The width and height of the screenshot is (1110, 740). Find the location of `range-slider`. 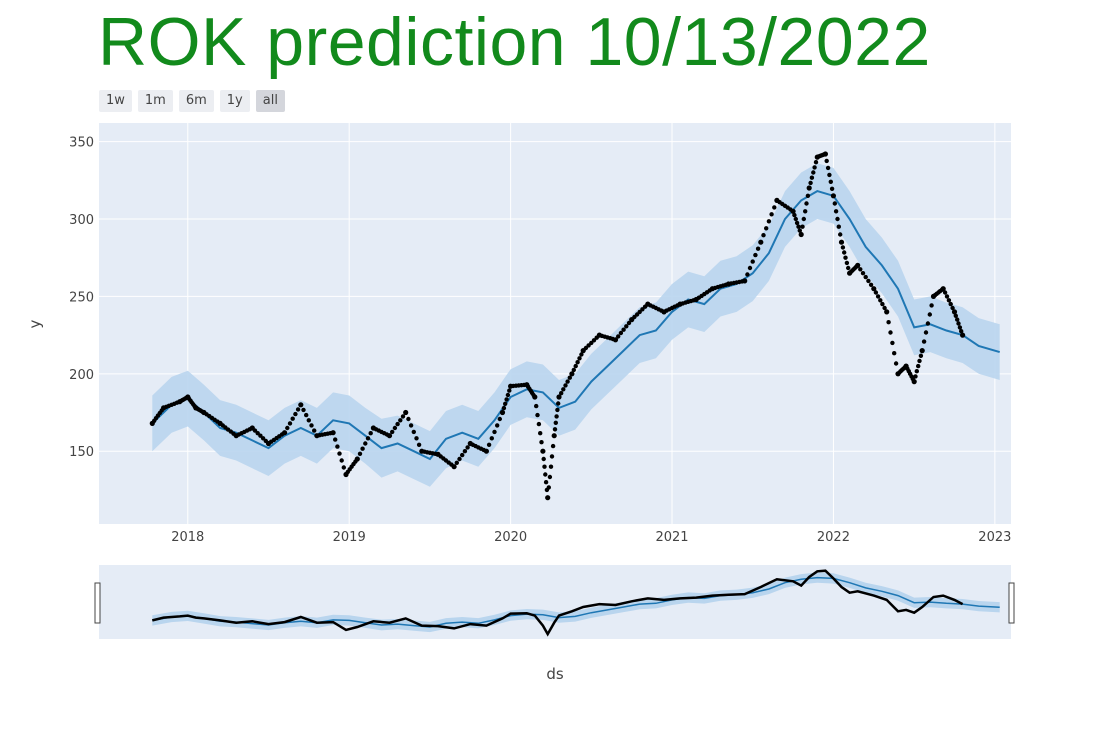

range-slider is located at coordinates (555, 602).